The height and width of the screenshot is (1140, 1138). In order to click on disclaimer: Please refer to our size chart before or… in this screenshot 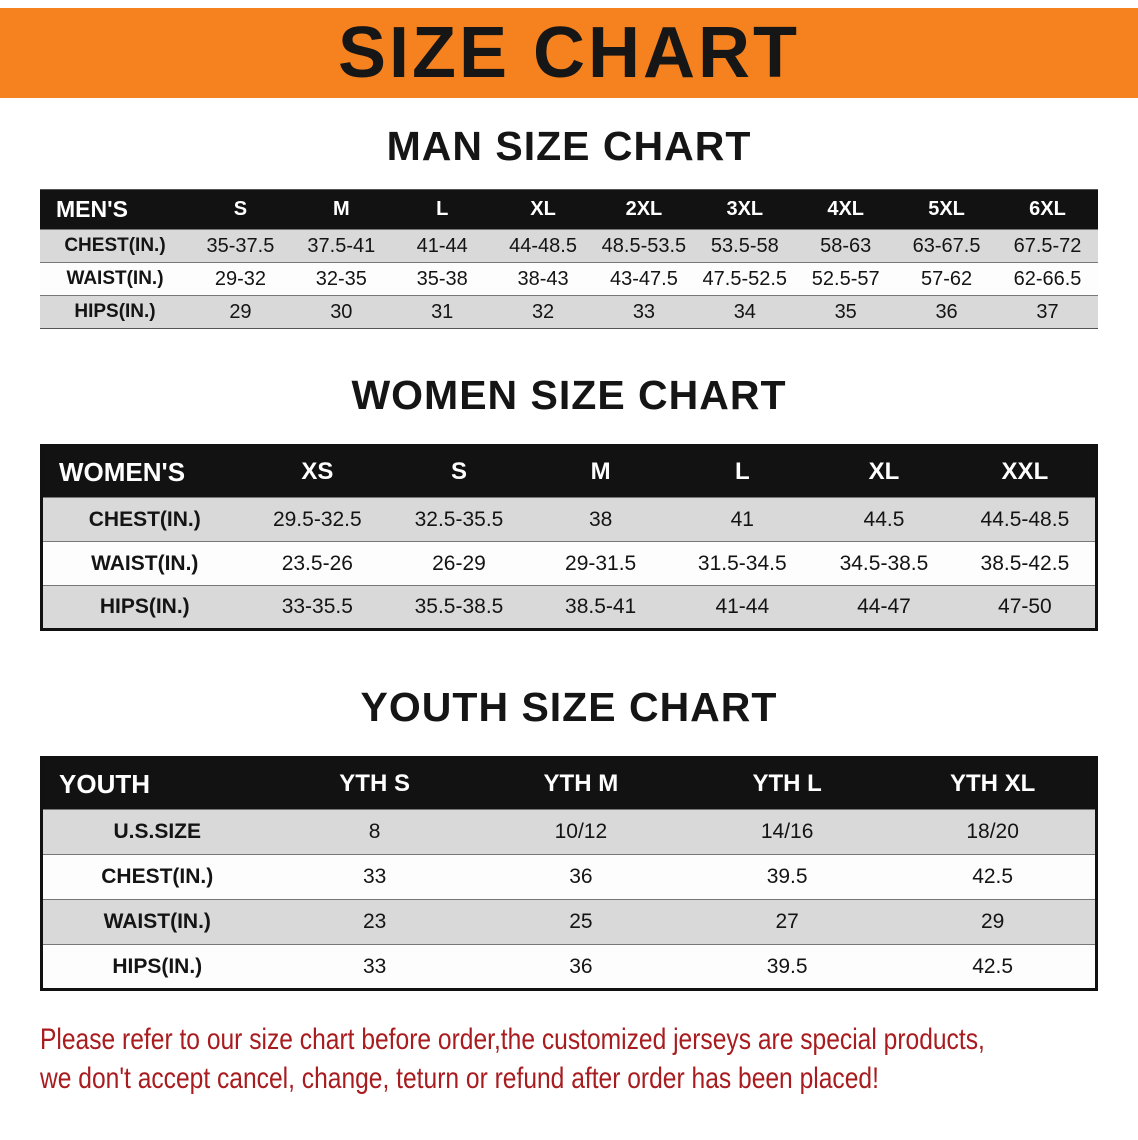, I will do `click(589, 1059)`.